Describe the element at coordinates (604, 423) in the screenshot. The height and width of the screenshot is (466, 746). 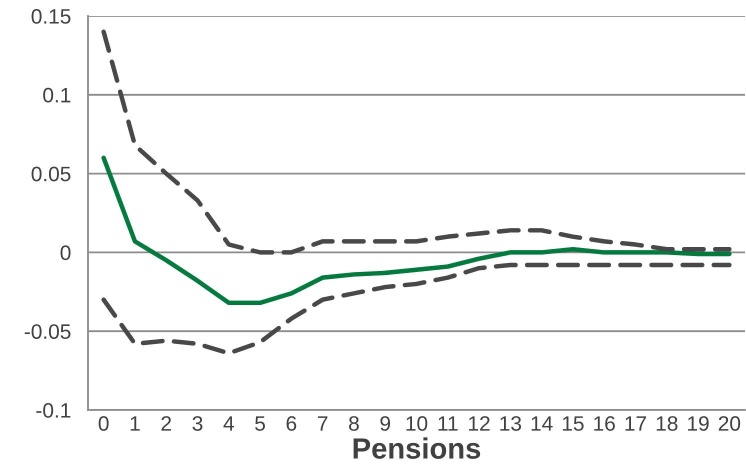
I see `x-tick-label: 16` at that location.